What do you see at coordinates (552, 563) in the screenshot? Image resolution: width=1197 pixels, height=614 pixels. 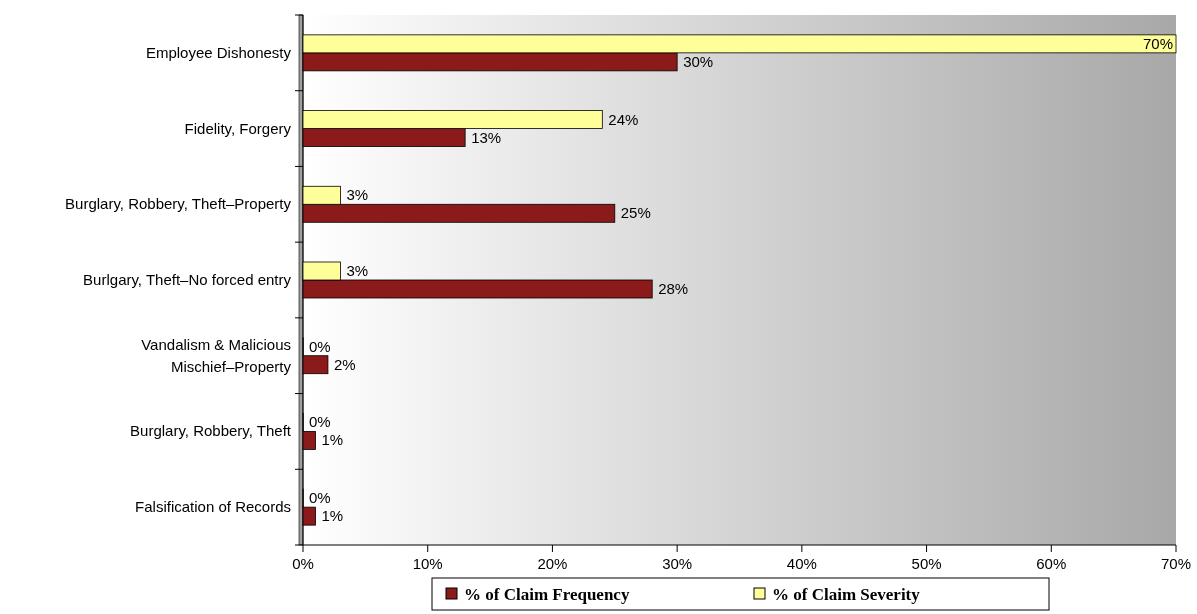 I see `x-tick-label: 20%` at bounding box center [552, 563].